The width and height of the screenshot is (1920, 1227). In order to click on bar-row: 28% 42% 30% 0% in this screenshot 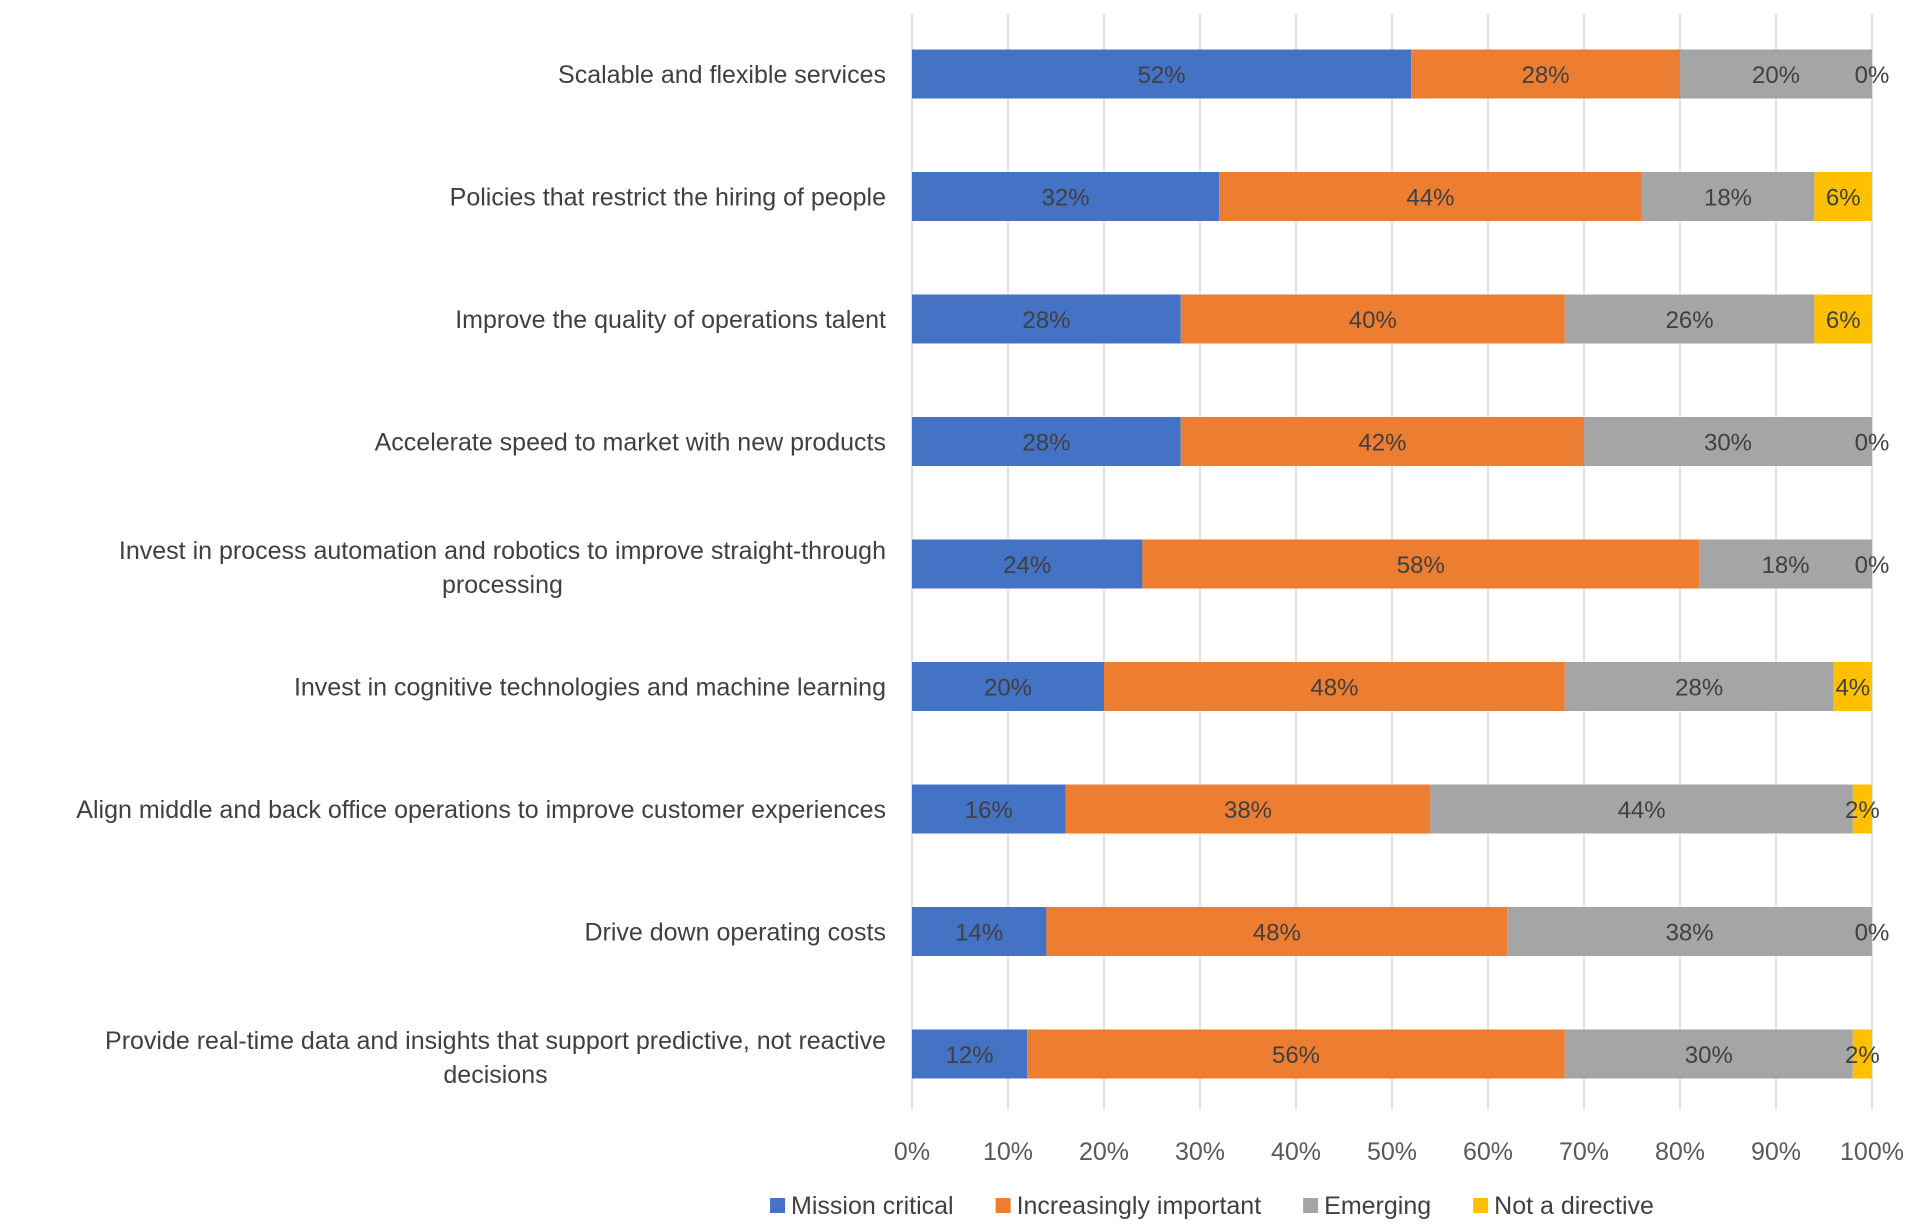, I will do `click(1400, 441)`.